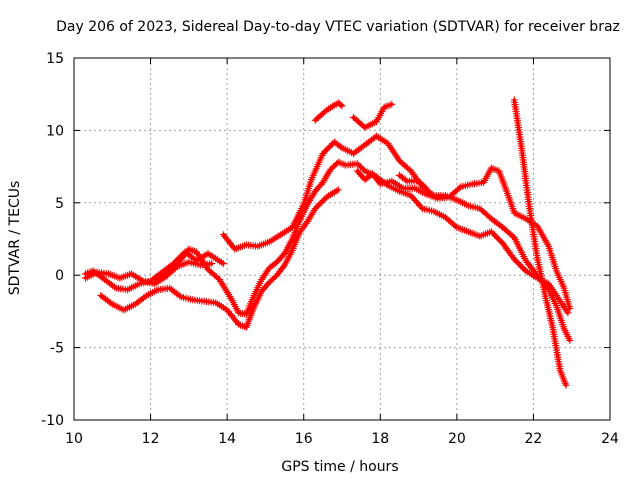 Image resolution: width=640 pixels, height=480 pixels. What do you see at coordinates (380, 439) in the screenshot?
I see `x-tick-label: 18` at bounding box center [380, 439].